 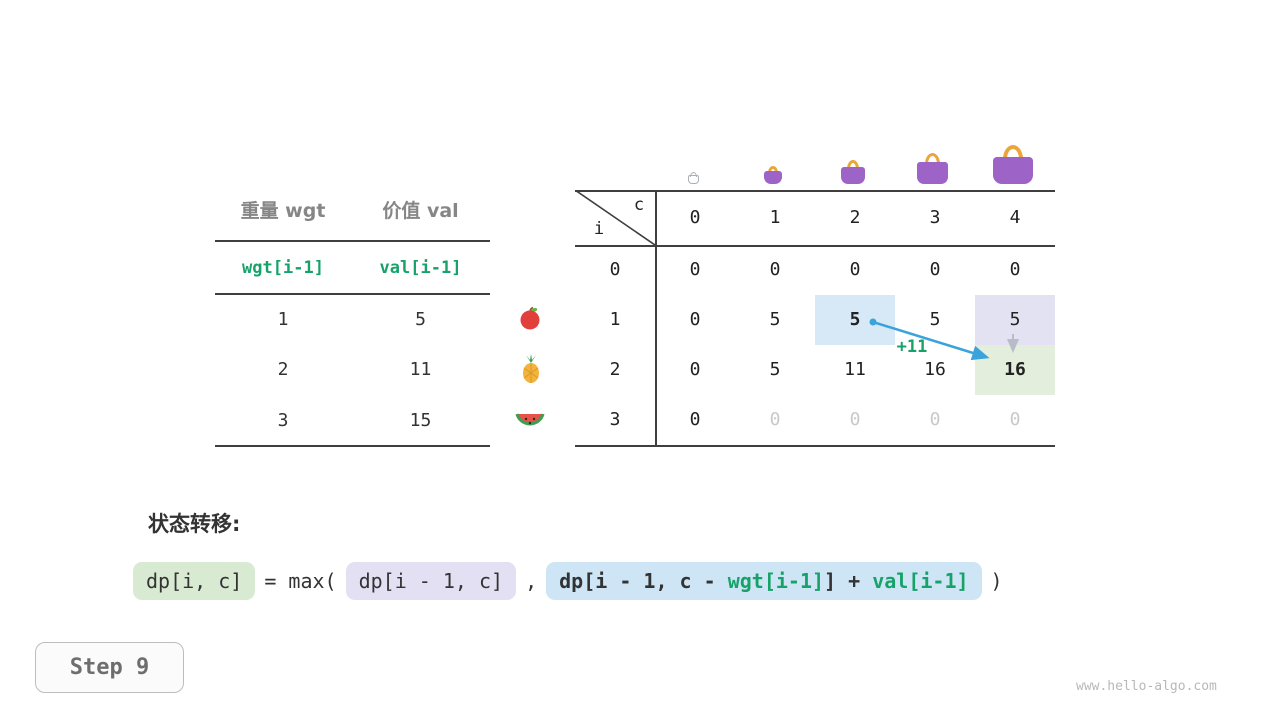 What do you see at coordinates (615, 419) in the screenshot?
I see `dp-row-header: 3` at bounding box center [615, 419].